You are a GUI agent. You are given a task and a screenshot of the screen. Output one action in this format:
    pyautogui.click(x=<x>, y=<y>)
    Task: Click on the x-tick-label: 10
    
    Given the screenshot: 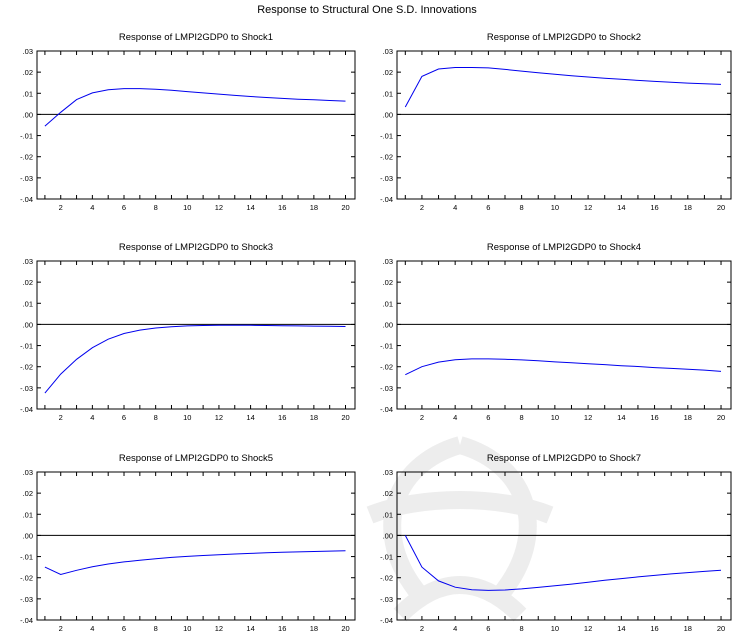 What is the action you would take?
    pyautogui.click(x=187, y=207)
    